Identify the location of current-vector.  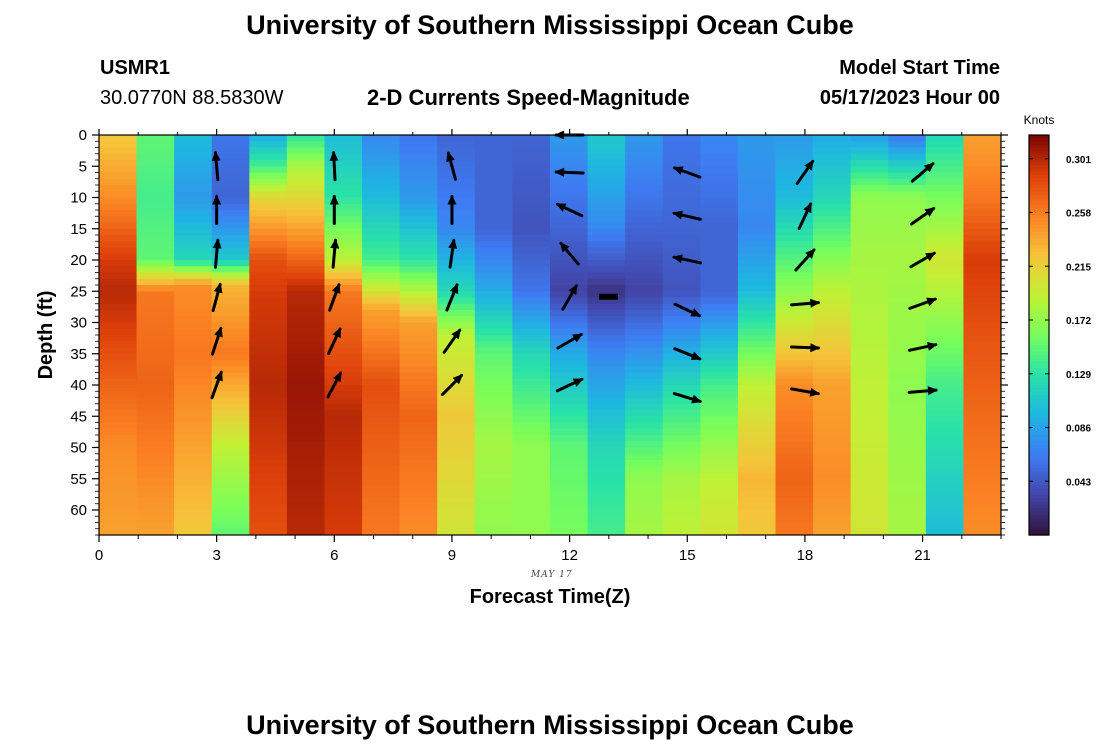
(569, 385).